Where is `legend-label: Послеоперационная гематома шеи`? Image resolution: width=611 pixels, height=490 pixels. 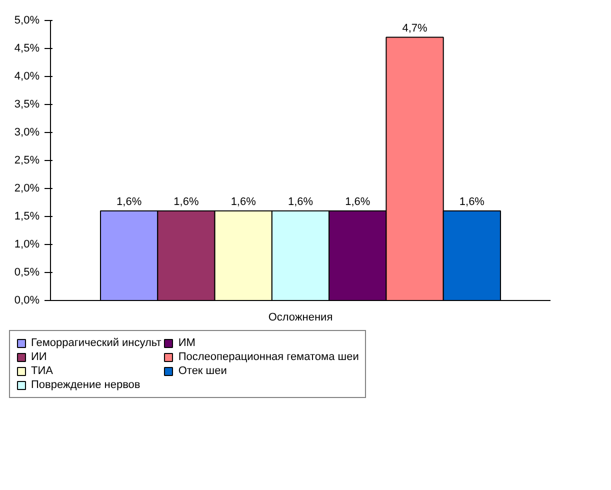 legend-label: Послеоперационная гематома шеи is located at coordinates (268, 357).